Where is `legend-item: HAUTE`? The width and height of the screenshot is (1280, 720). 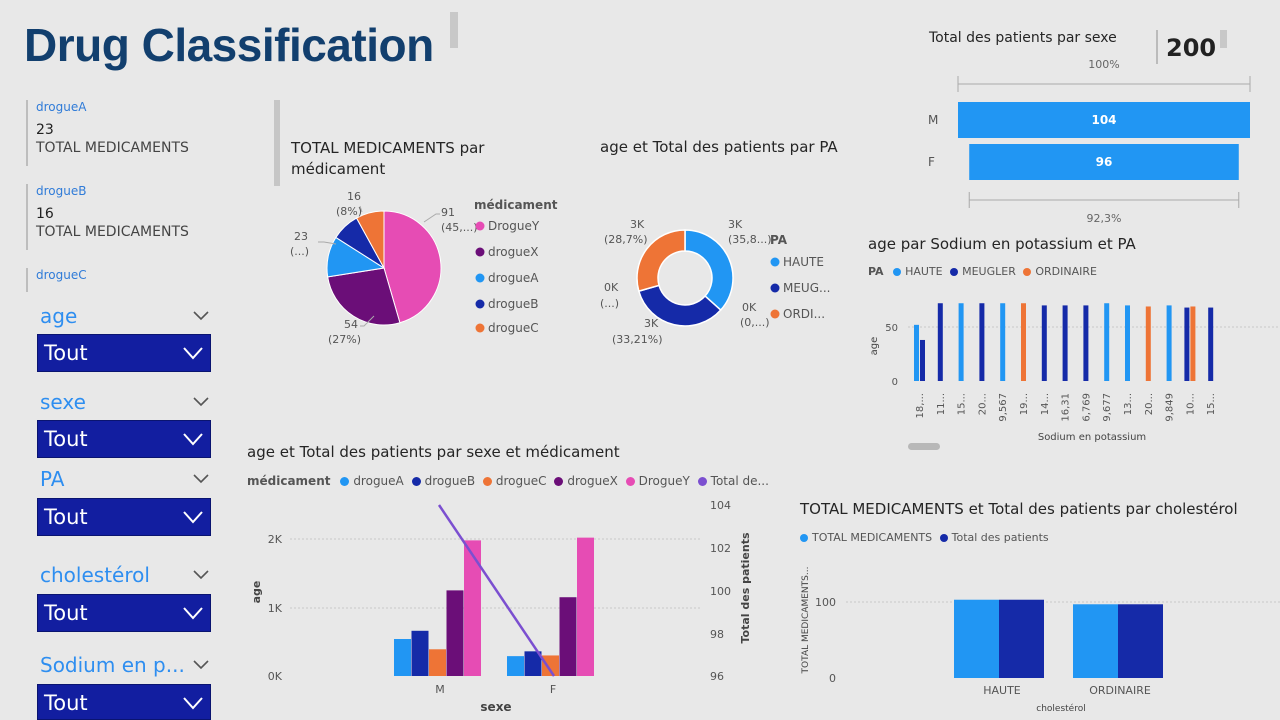
legend-item: HAUTE is located at coordinates (918, 271).